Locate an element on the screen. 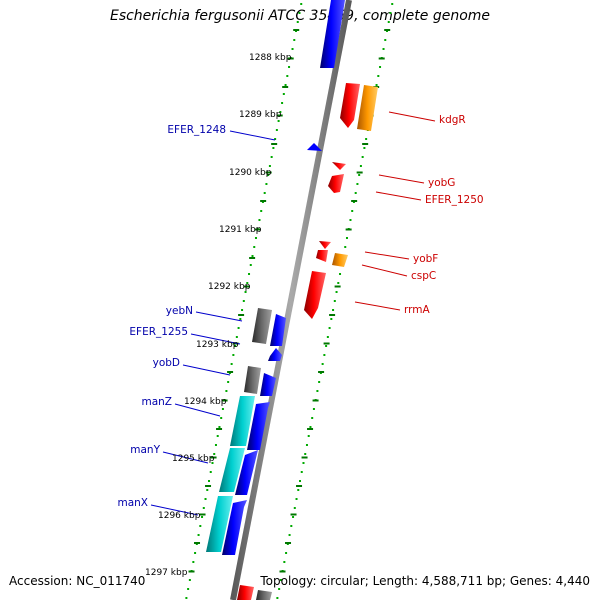 This screenshot has height=600, width=600. gene-label-right: rrmA is located at coordinates (417, 310).